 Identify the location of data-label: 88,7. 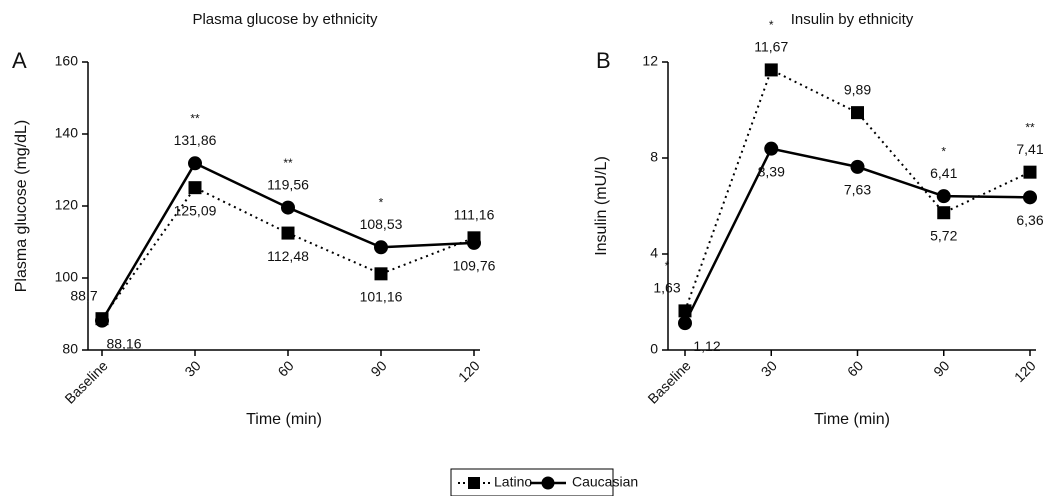
(83, 295).